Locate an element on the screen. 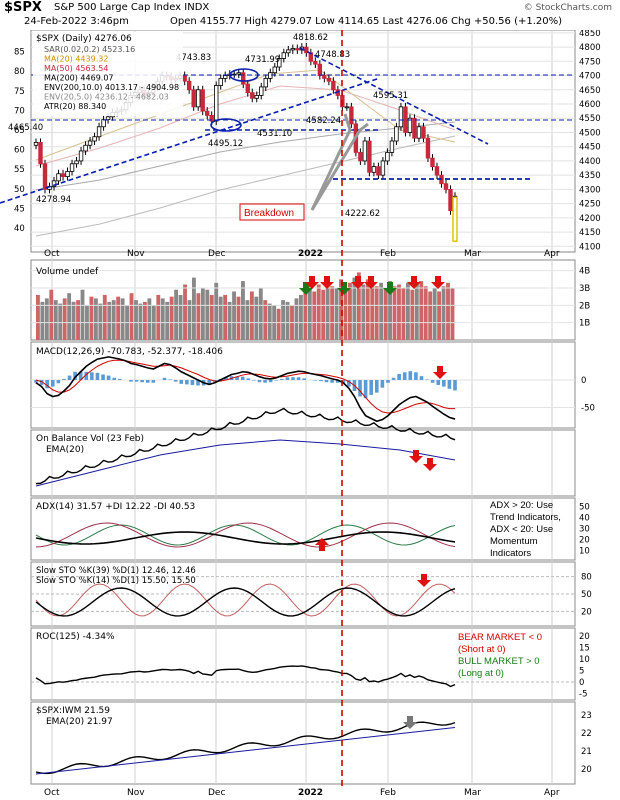 The image size is (620, 800). ma50-line is located at coordinates (245, 126).